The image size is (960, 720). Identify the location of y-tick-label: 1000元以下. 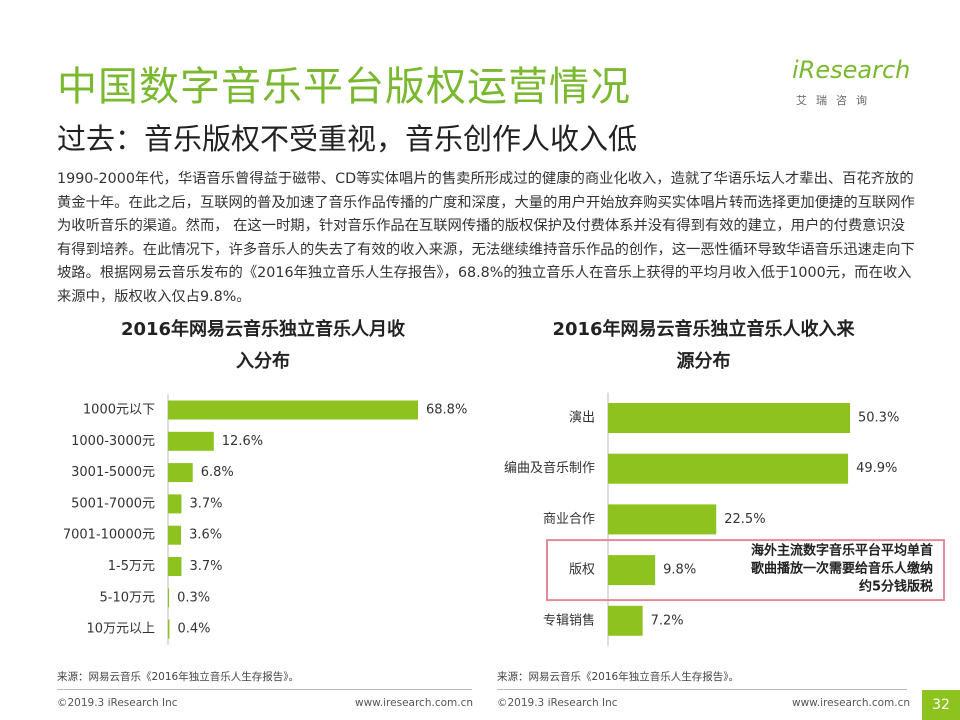
(119, 410).